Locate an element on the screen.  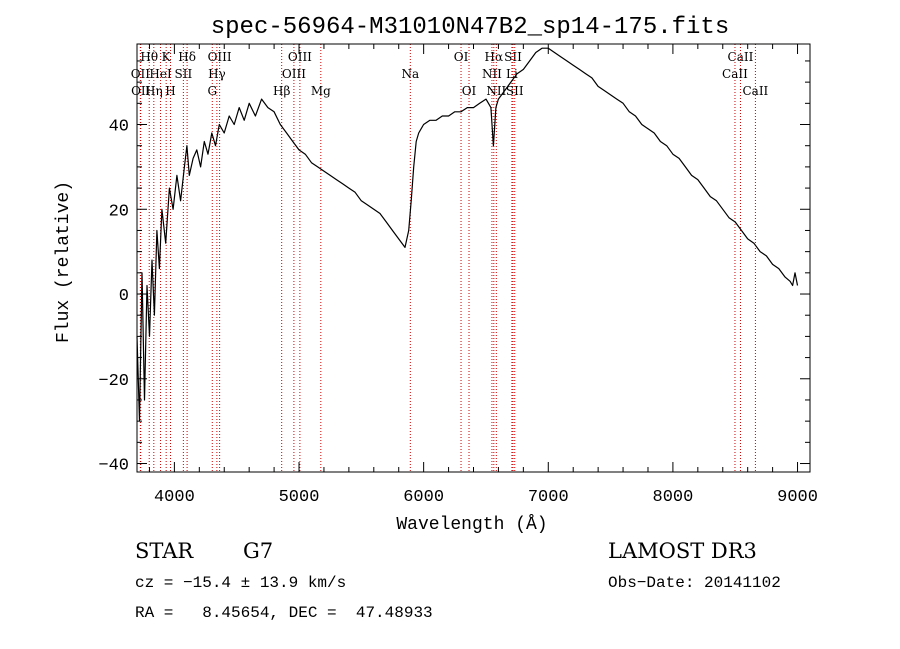
marker-label: Hδ is located at coordinates (187, 57).